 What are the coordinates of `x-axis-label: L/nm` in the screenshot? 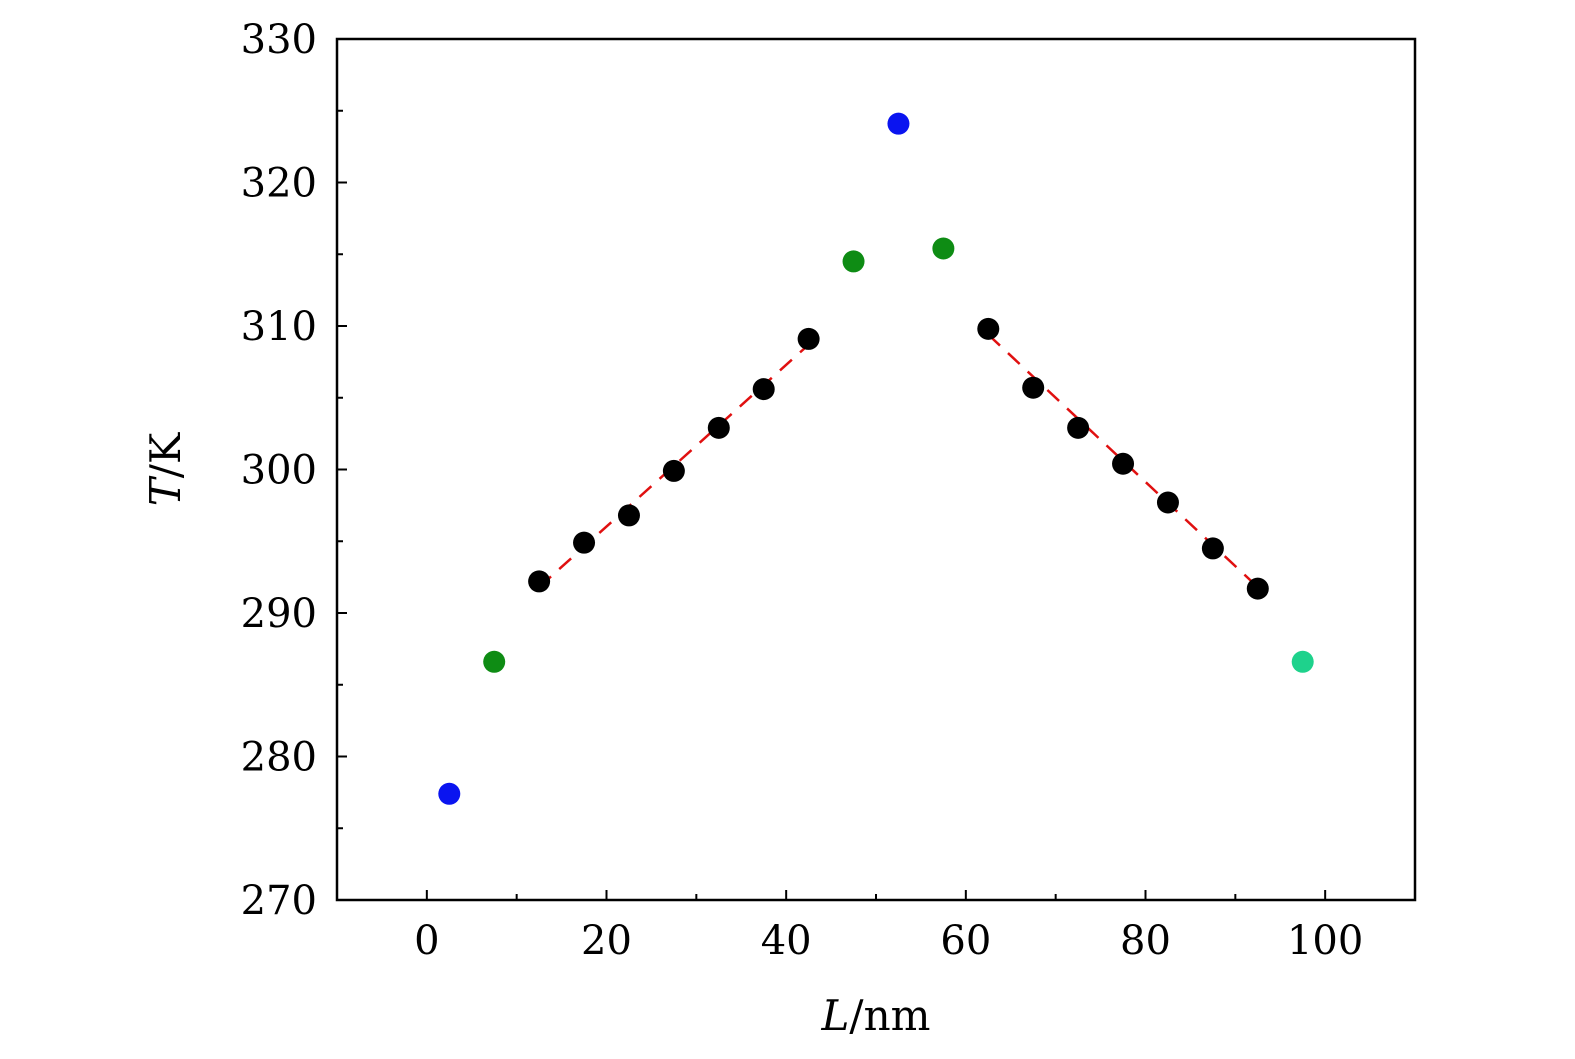 It's located at (876, 1015).